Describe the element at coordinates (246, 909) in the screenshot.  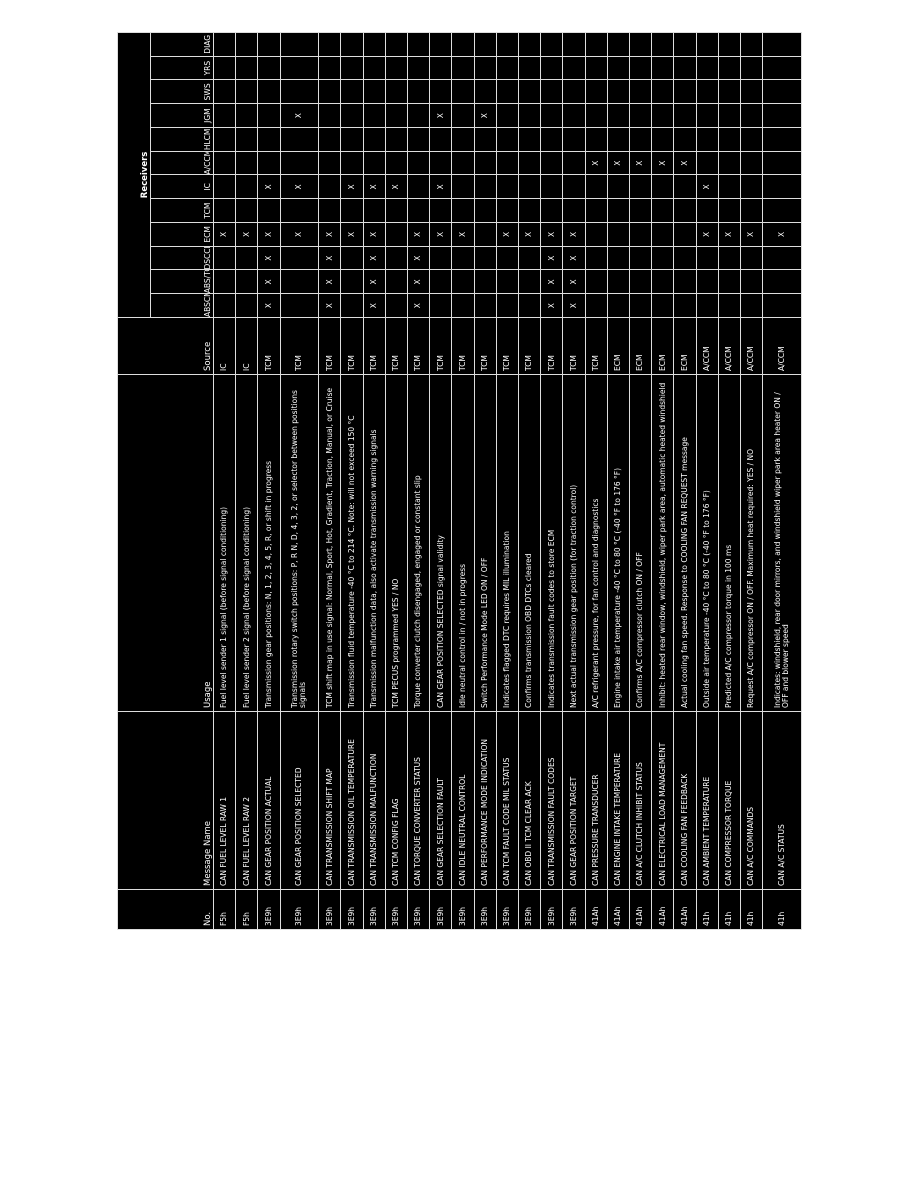
I see `table-cell: F5h` at that location.